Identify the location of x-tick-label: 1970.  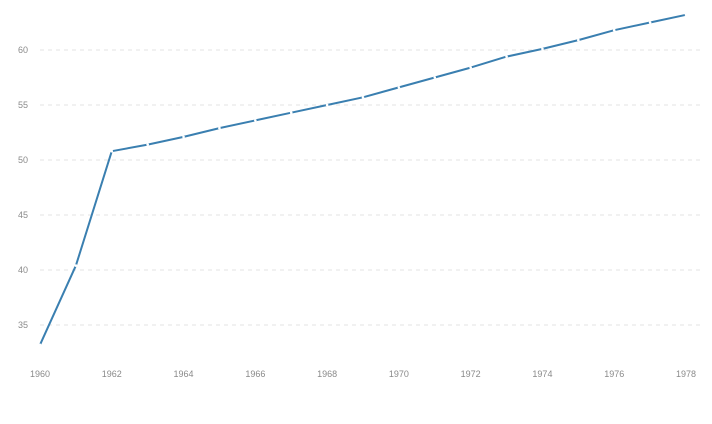
(399, 374).